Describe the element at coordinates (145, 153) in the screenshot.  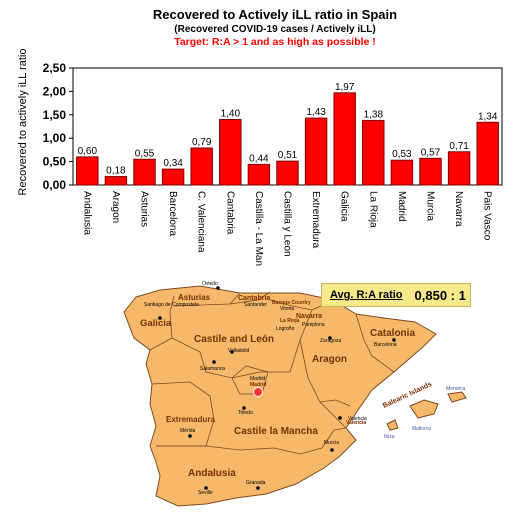
I see `bar-value-label: 0,55` at that location.